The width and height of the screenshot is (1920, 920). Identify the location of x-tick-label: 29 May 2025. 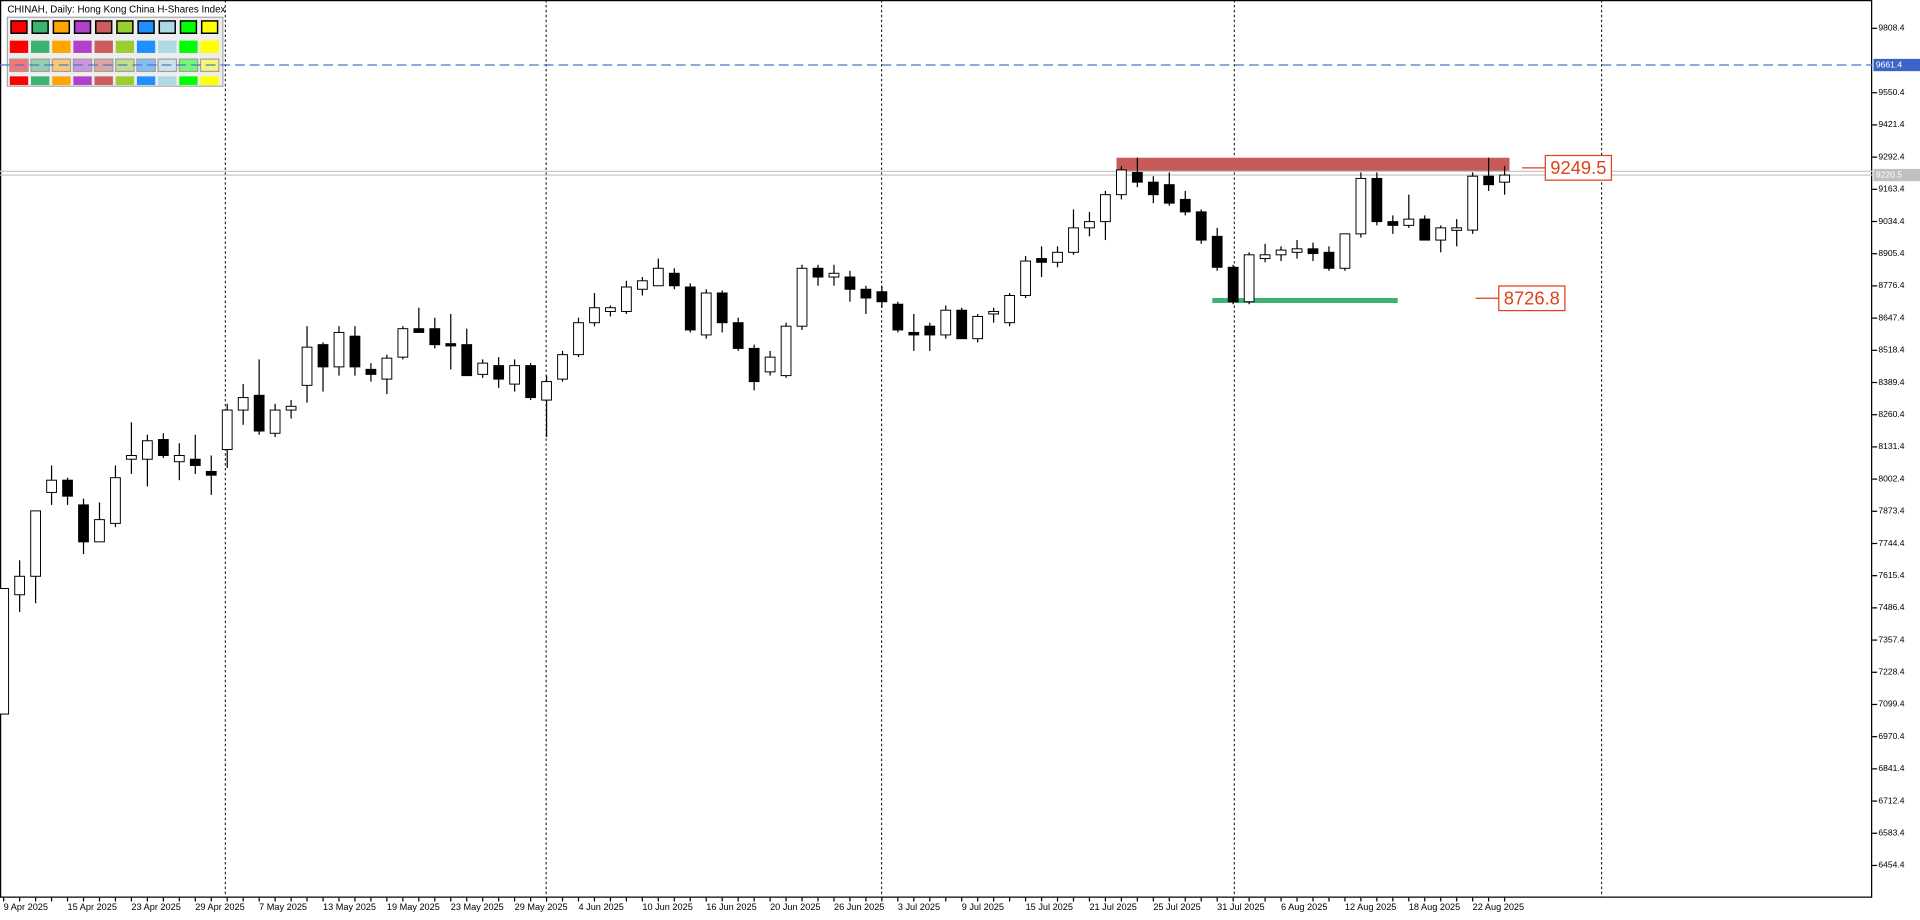
(541, 907).